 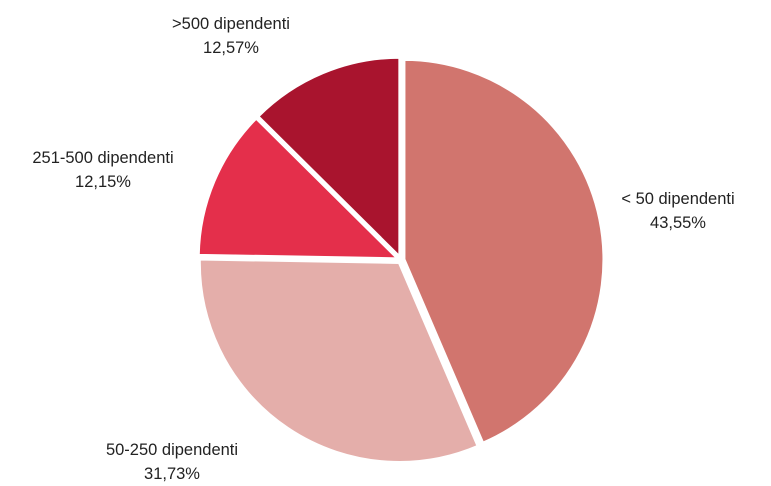 I want to click on slice-value-lt50: 43,55%, so click(x=678, y=223).